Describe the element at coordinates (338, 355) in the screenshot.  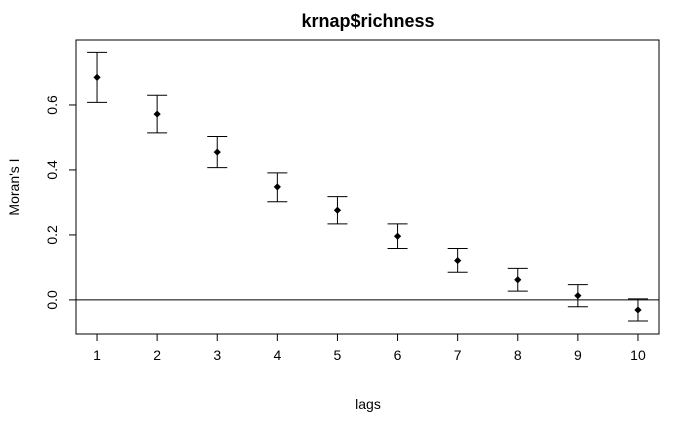
I see `x-tick-label: 5` at that location.